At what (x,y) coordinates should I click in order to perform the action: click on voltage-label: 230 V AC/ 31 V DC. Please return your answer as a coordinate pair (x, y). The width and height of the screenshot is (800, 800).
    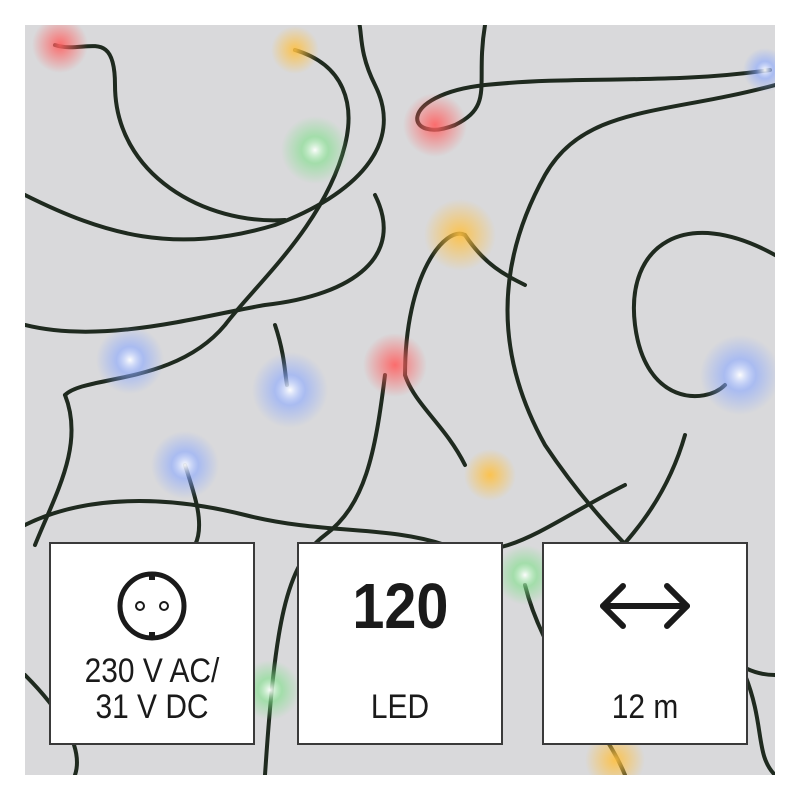
    Looking at the image, I should click on (152, 689).